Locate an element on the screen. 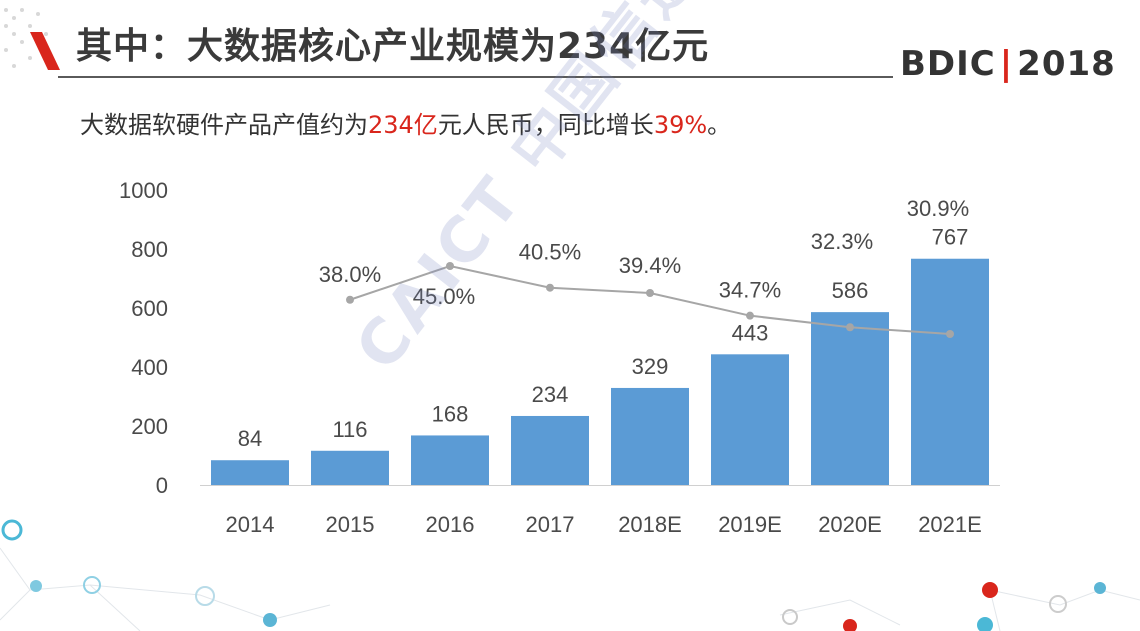 The width and height of the screenshot is (1140, 631). x-tick-label: 2018E is located at coordinates (650, 524).